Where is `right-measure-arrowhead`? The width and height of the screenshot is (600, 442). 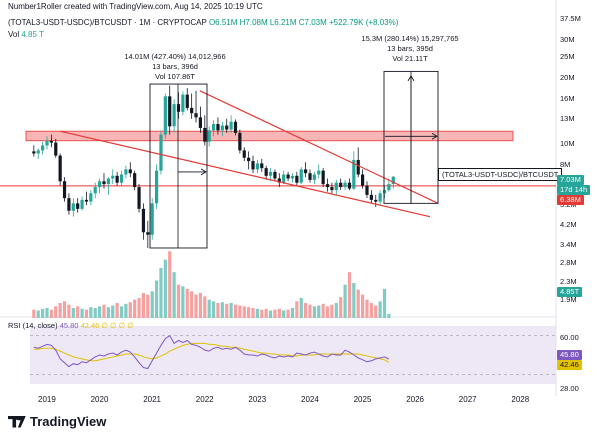 right-measure-arrowhead is located at coordinates (434, 136).